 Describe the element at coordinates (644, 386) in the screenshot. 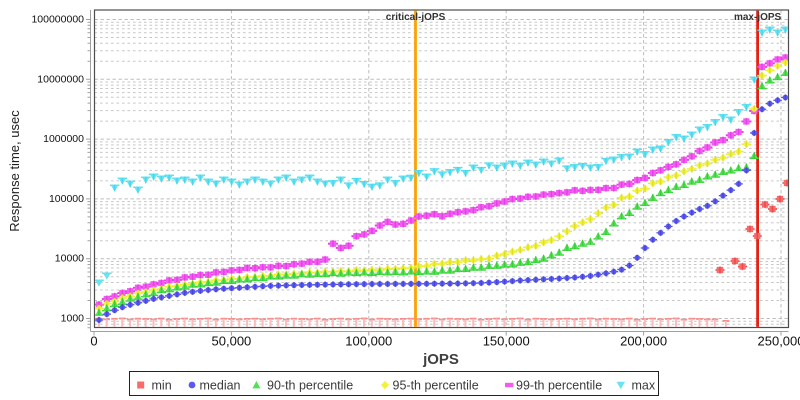

I see `svg-text: max` at that location.